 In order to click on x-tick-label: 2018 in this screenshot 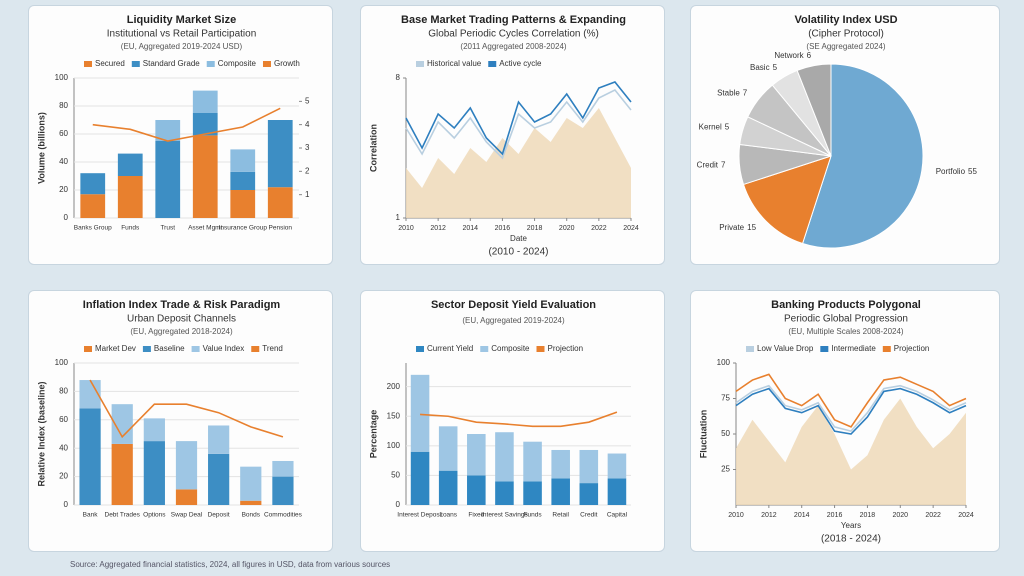, I will do `click(535, 228)`.